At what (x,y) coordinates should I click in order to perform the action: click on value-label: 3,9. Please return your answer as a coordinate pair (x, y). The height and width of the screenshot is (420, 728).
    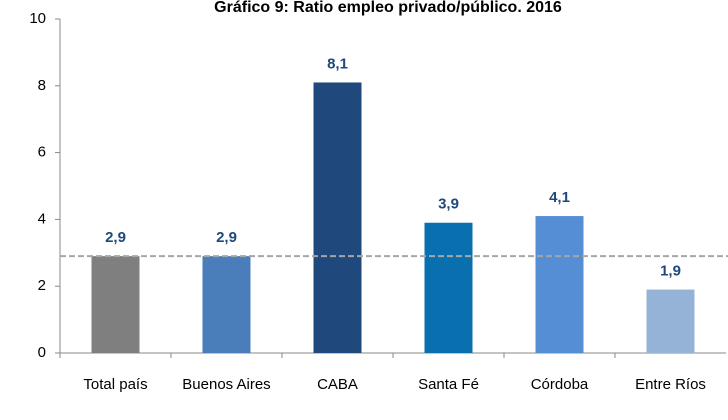
    Looking at the image, I should click on (448, 204).